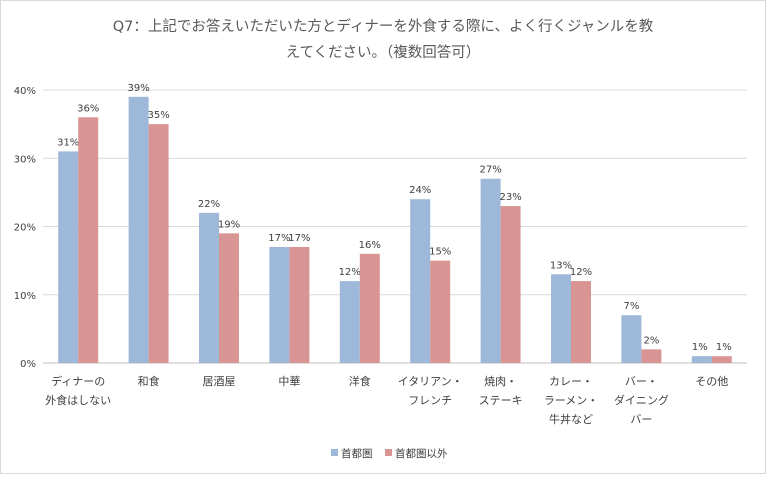 The image size is (766, 477). I want to click on x-tick-label: その他, so click(711, 381).